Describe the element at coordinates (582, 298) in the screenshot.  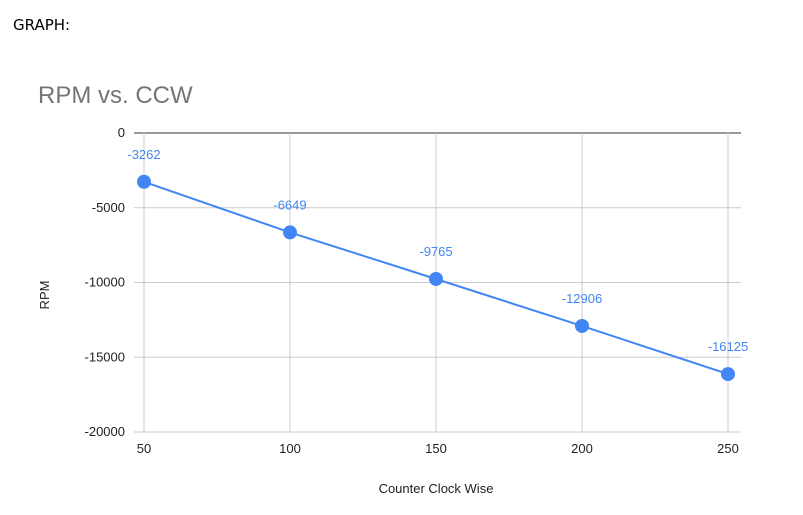
I see `data-label: -12906` at that location.